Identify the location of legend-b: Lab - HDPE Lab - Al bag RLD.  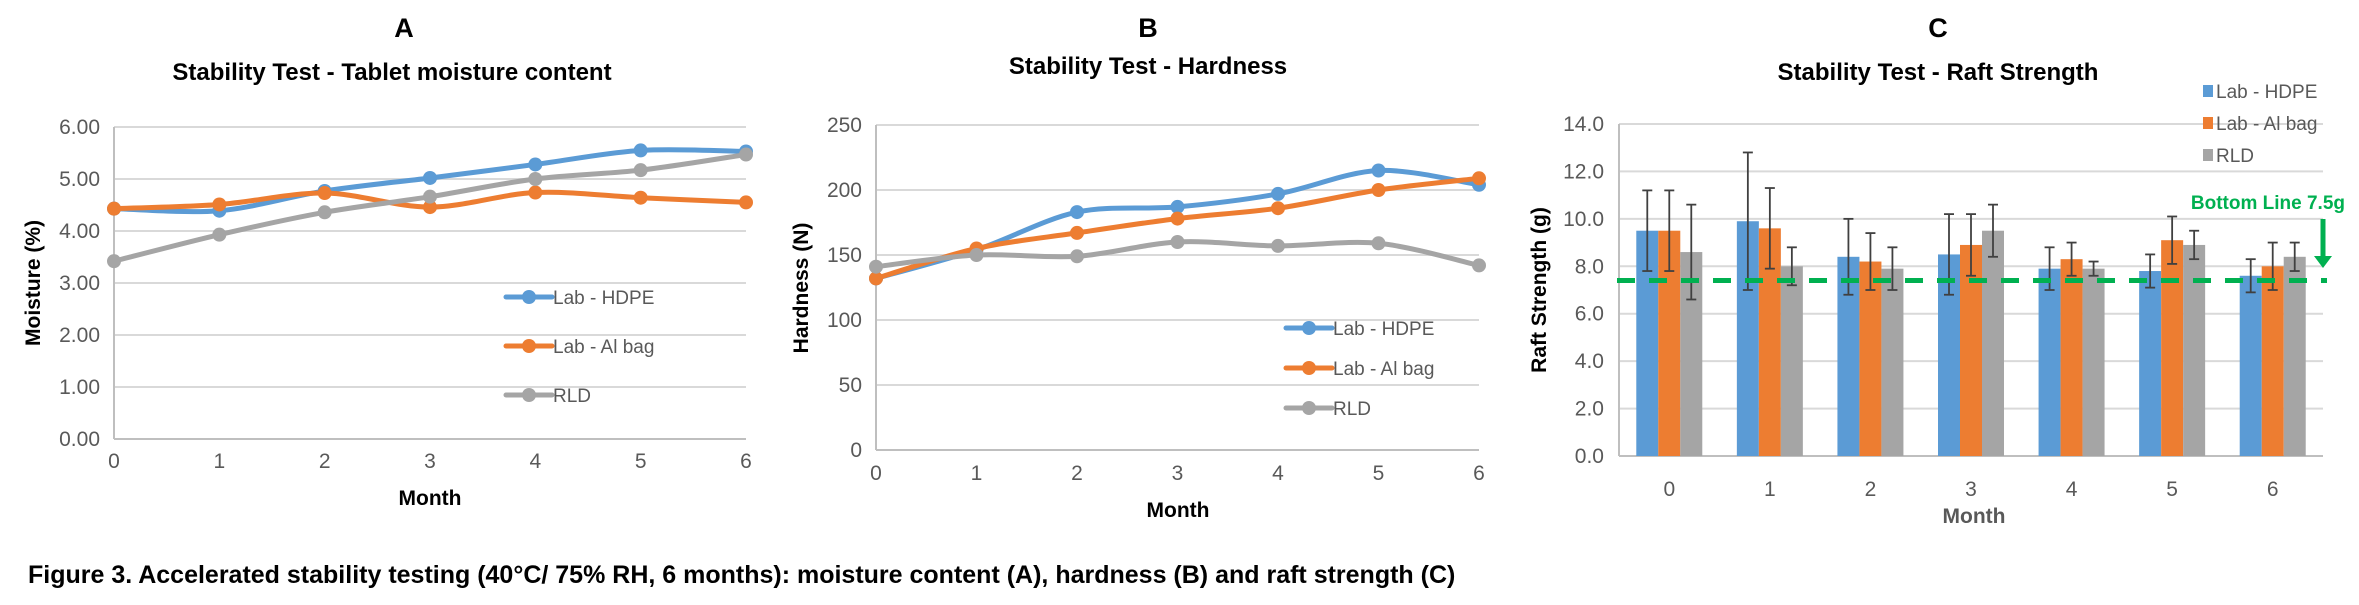
(1358, 369).